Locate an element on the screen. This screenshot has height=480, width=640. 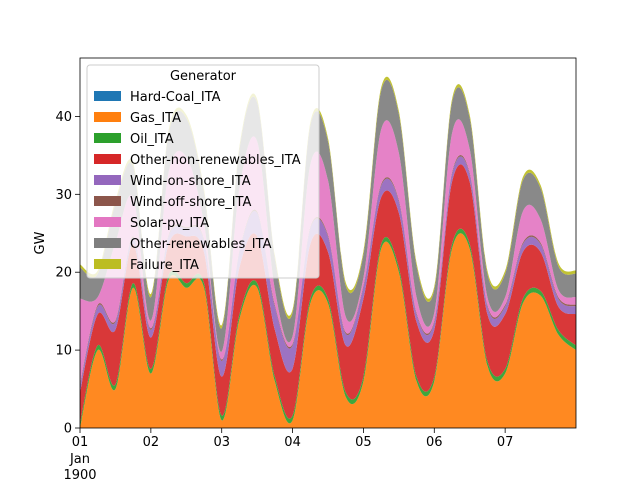
y-axis: 0 10 20 30 40 is located at coordinates (67, 273).